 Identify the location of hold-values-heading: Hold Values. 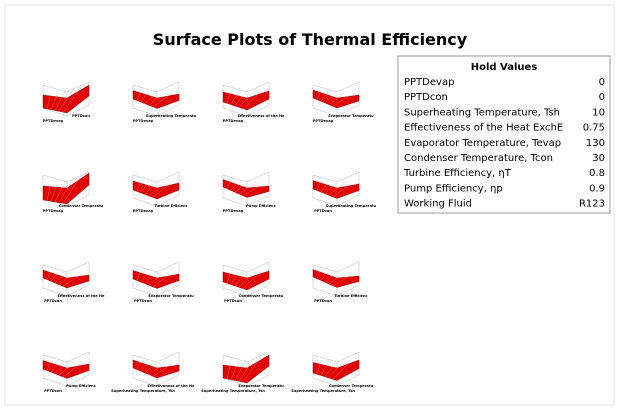
(504, 67).